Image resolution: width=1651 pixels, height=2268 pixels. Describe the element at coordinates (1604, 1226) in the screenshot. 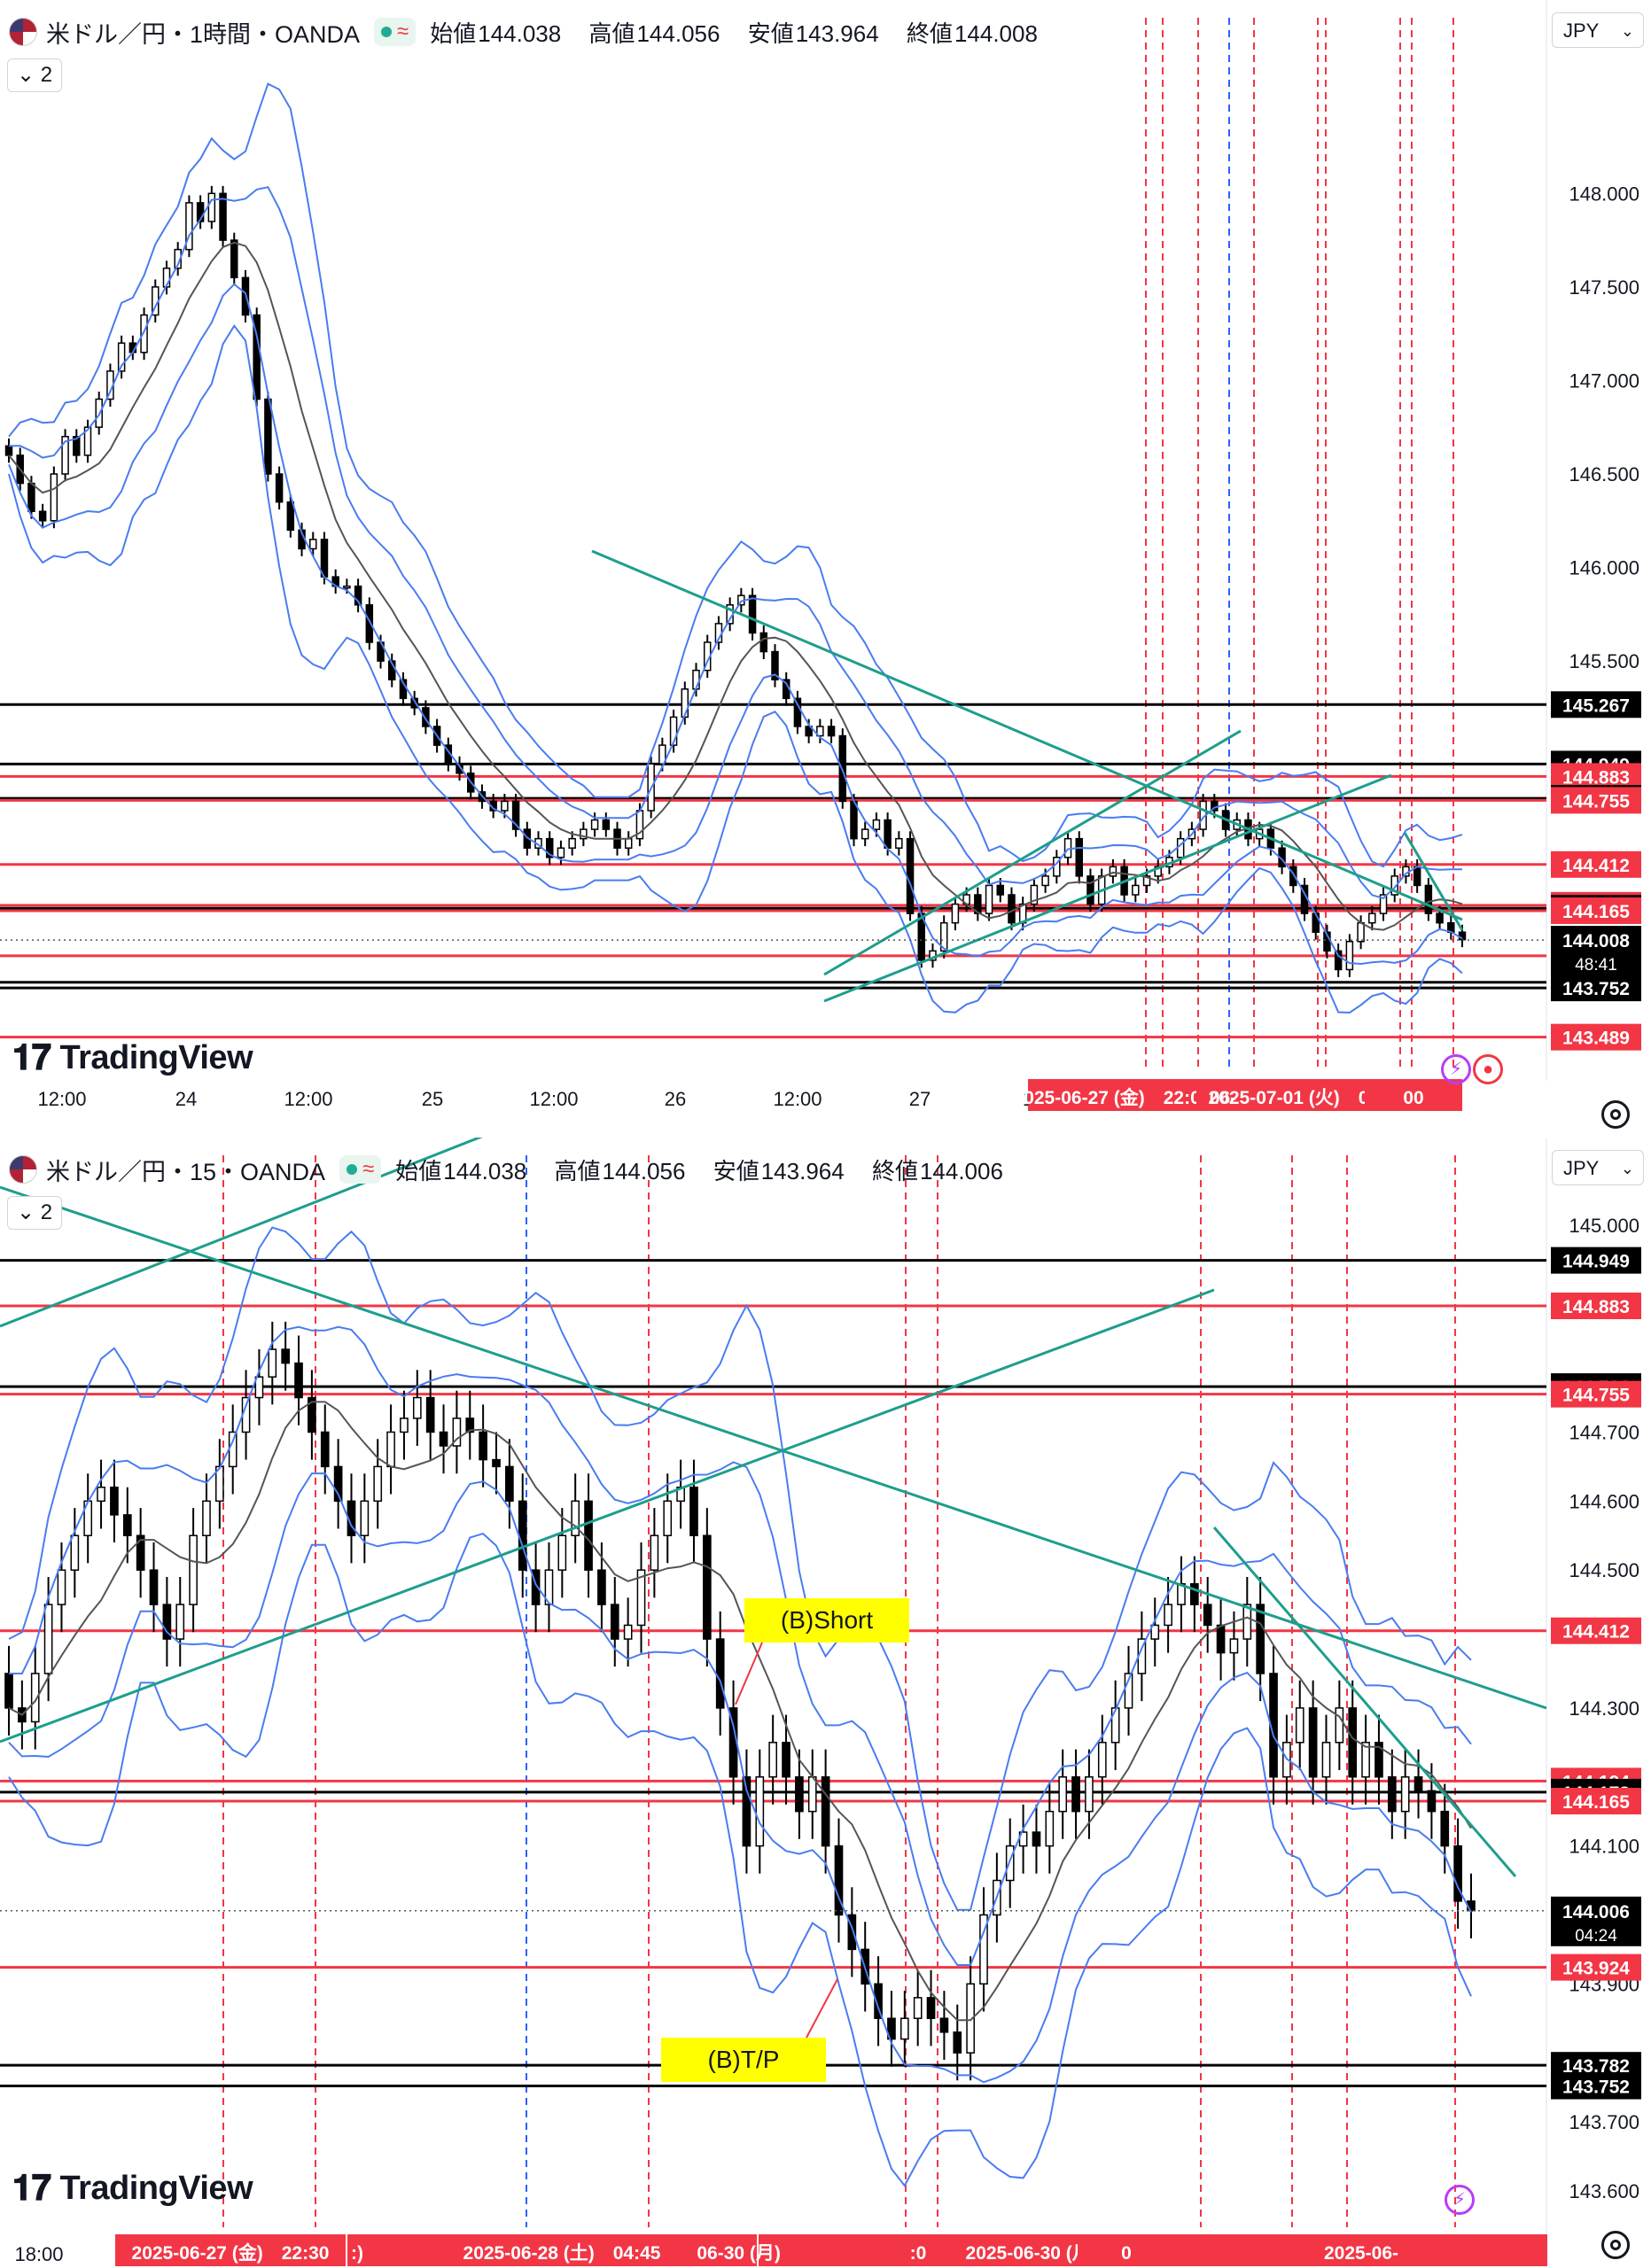

I see `y-tick-label: 145.000` at that location.